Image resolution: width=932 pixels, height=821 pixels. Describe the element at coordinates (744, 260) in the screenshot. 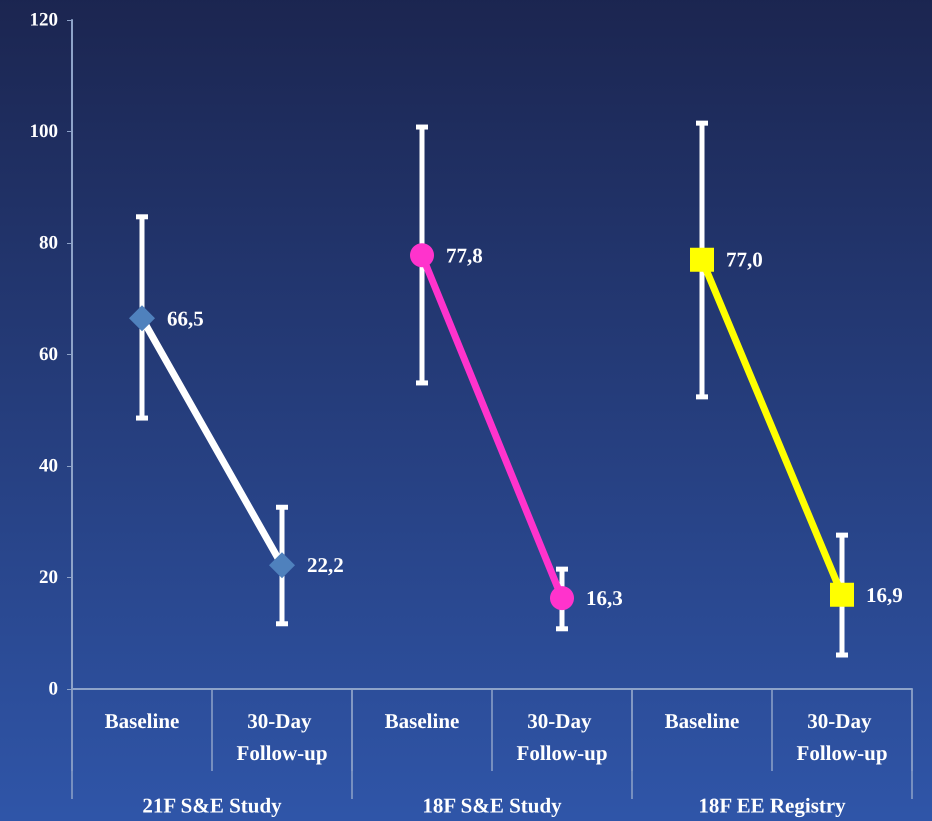

I see `data-label: 77,0` at that location.